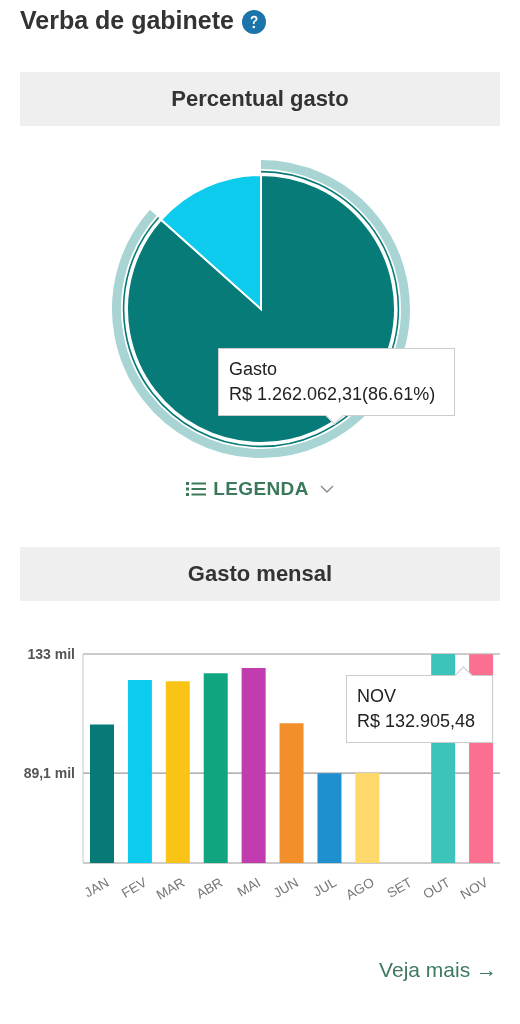 This screenshot has width=520, height=1024. What do you see at coordinates (170, 888) in the screenshot?
I see `x-tick-label: MAR` at bounding box center [170, 888].